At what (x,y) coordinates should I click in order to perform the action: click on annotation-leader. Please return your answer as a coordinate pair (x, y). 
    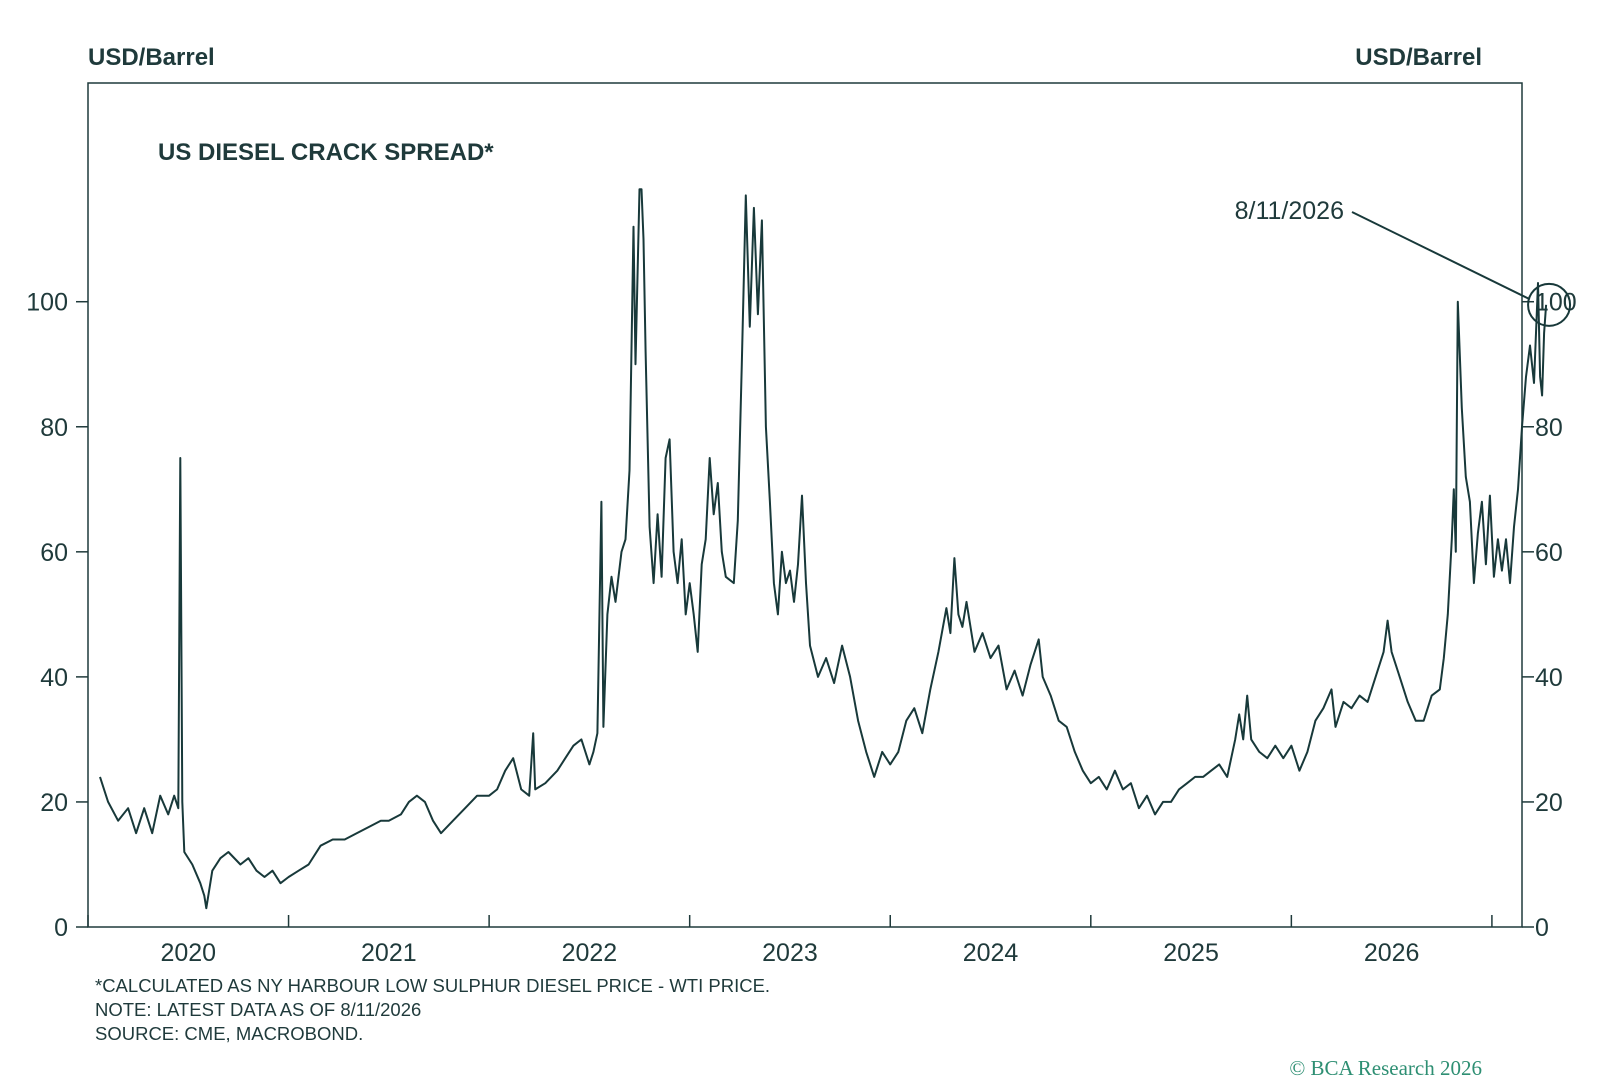
    Looking at the image, I should click on (1440, 255).